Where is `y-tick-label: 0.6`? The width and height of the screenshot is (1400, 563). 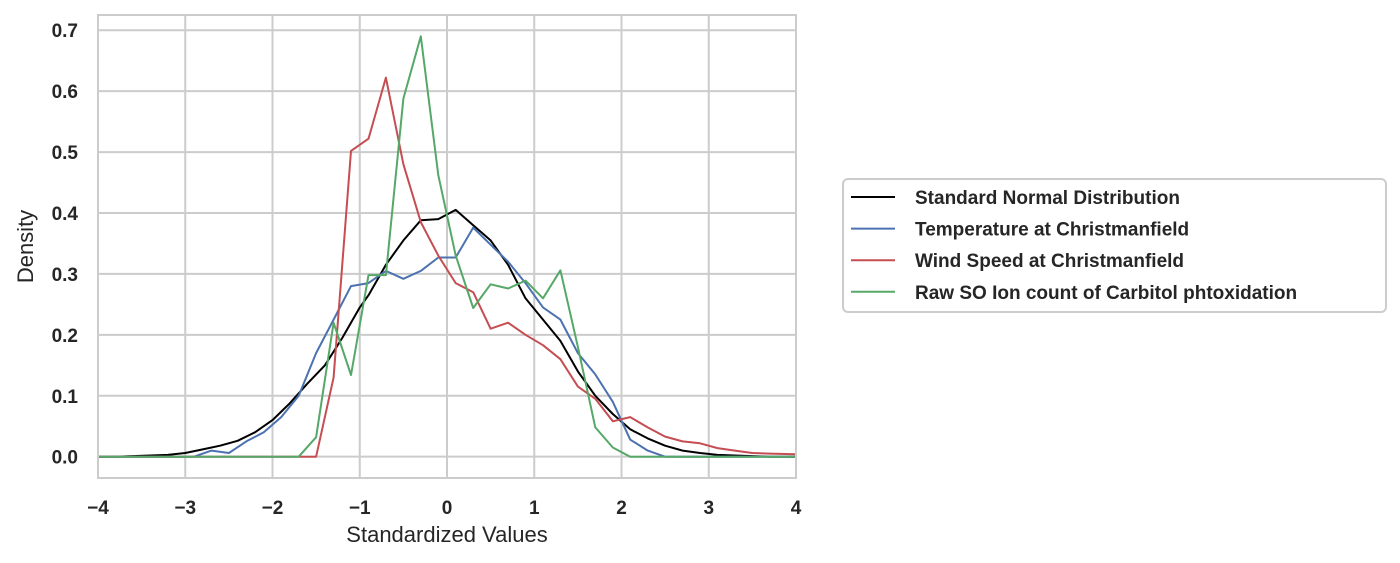
y-tick-label: 0.6 is located at coordinates (65, 92).